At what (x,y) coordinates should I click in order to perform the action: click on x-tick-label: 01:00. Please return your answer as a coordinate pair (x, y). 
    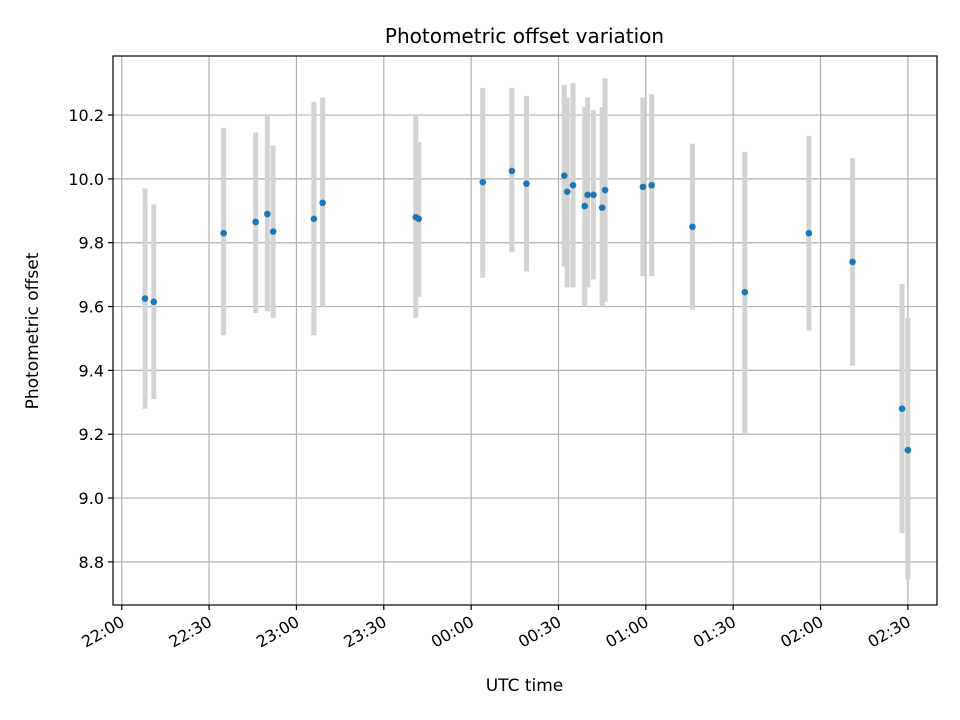
    Looking at the image, I should click on (626, 632).